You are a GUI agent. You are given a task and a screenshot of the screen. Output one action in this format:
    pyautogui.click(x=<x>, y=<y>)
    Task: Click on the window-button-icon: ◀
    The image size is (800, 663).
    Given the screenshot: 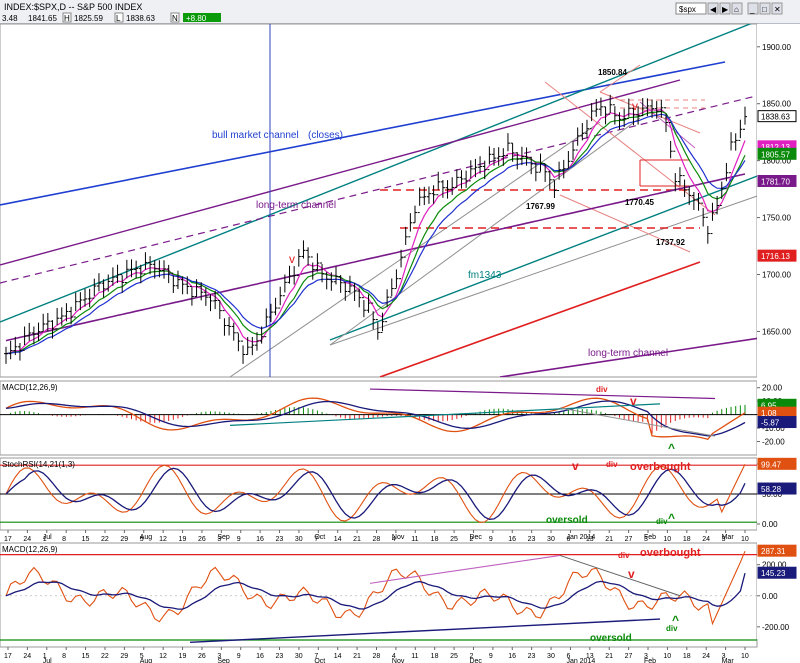 What is the action you would take?
    pyautogui.click(x=713, y=9)
    